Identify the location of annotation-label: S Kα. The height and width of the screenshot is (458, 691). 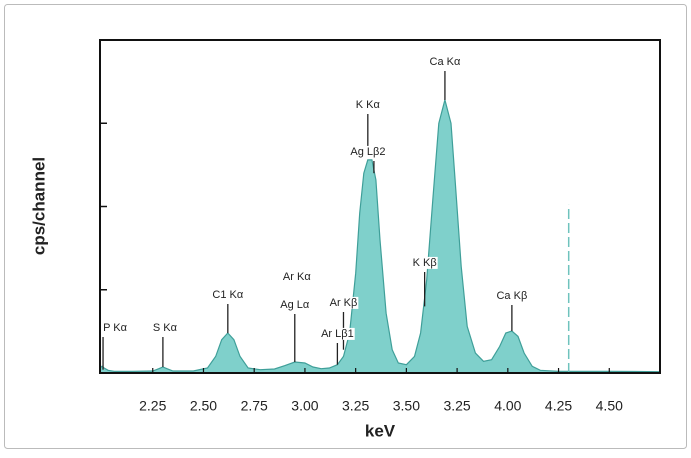
(165, 328).